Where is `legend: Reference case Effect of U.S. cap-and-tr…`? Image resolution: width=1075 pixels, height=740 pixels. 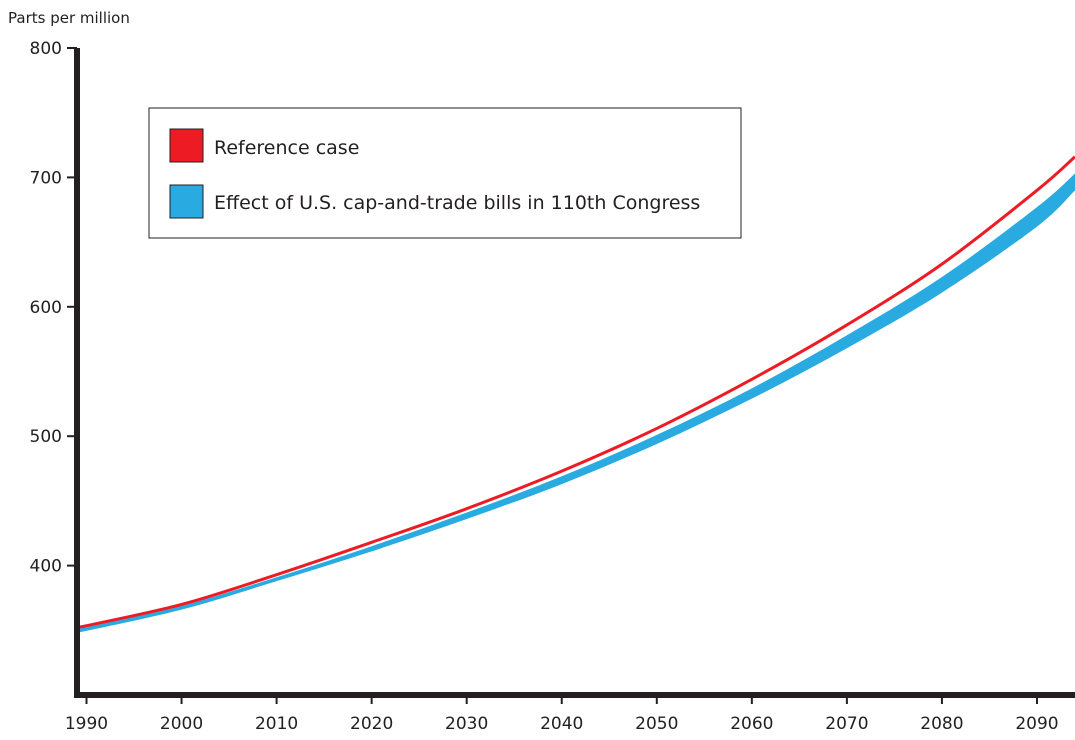 legend: Reference case Effect of U.S. cap-and-tr… is located at coordinates (445, 173).